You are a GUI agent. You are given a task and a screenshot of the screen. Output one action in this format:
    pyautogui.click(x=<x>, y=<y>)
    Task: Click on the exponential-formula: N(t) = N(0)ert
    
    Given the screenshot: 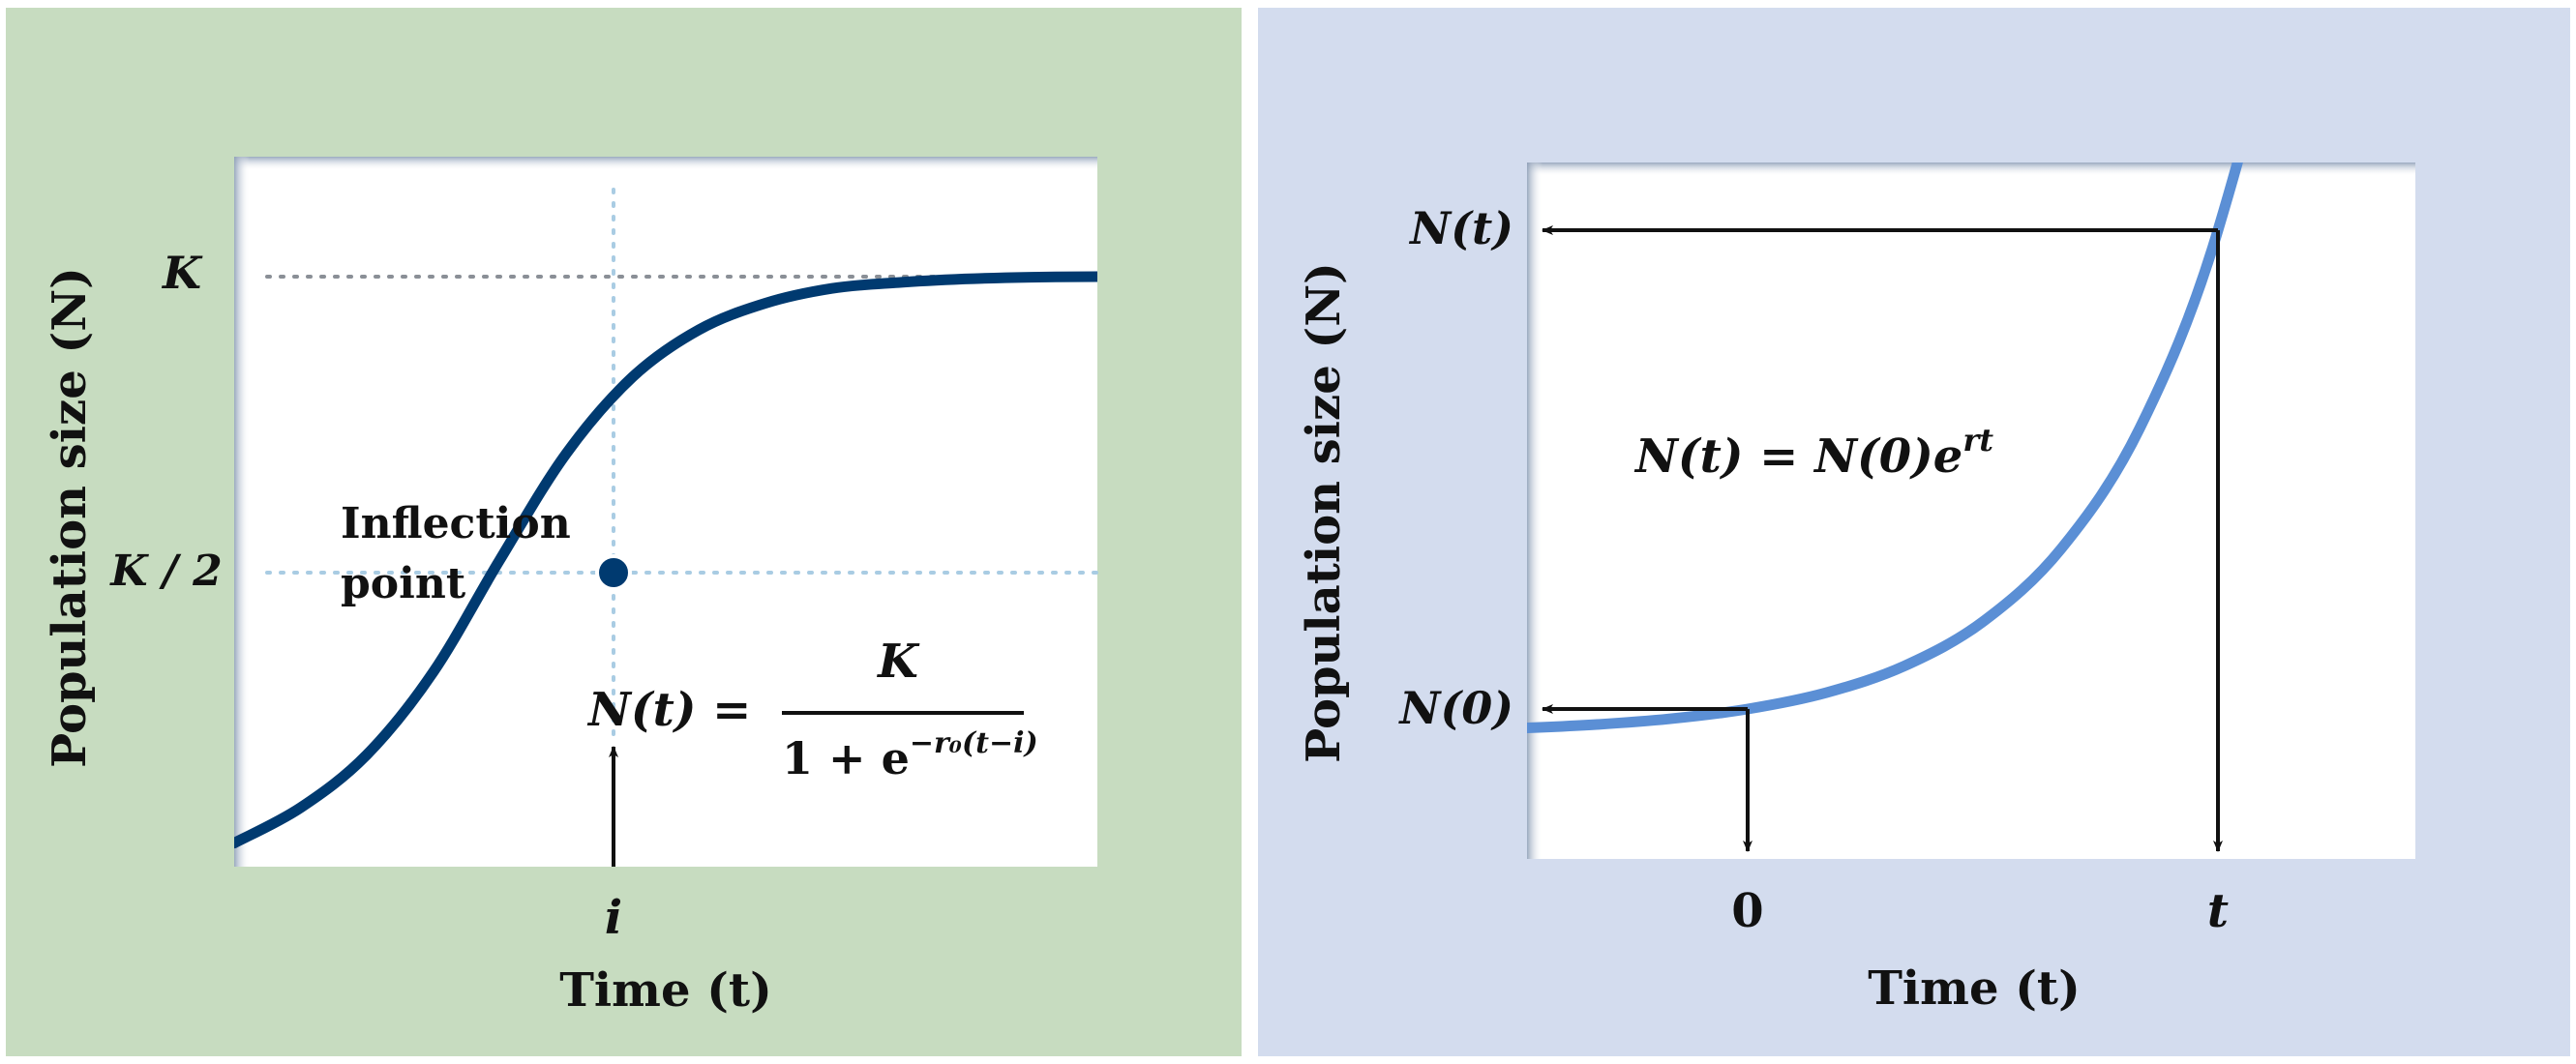 What is the action you would take?
    pyautogui.click(x=1813, y=453)
    